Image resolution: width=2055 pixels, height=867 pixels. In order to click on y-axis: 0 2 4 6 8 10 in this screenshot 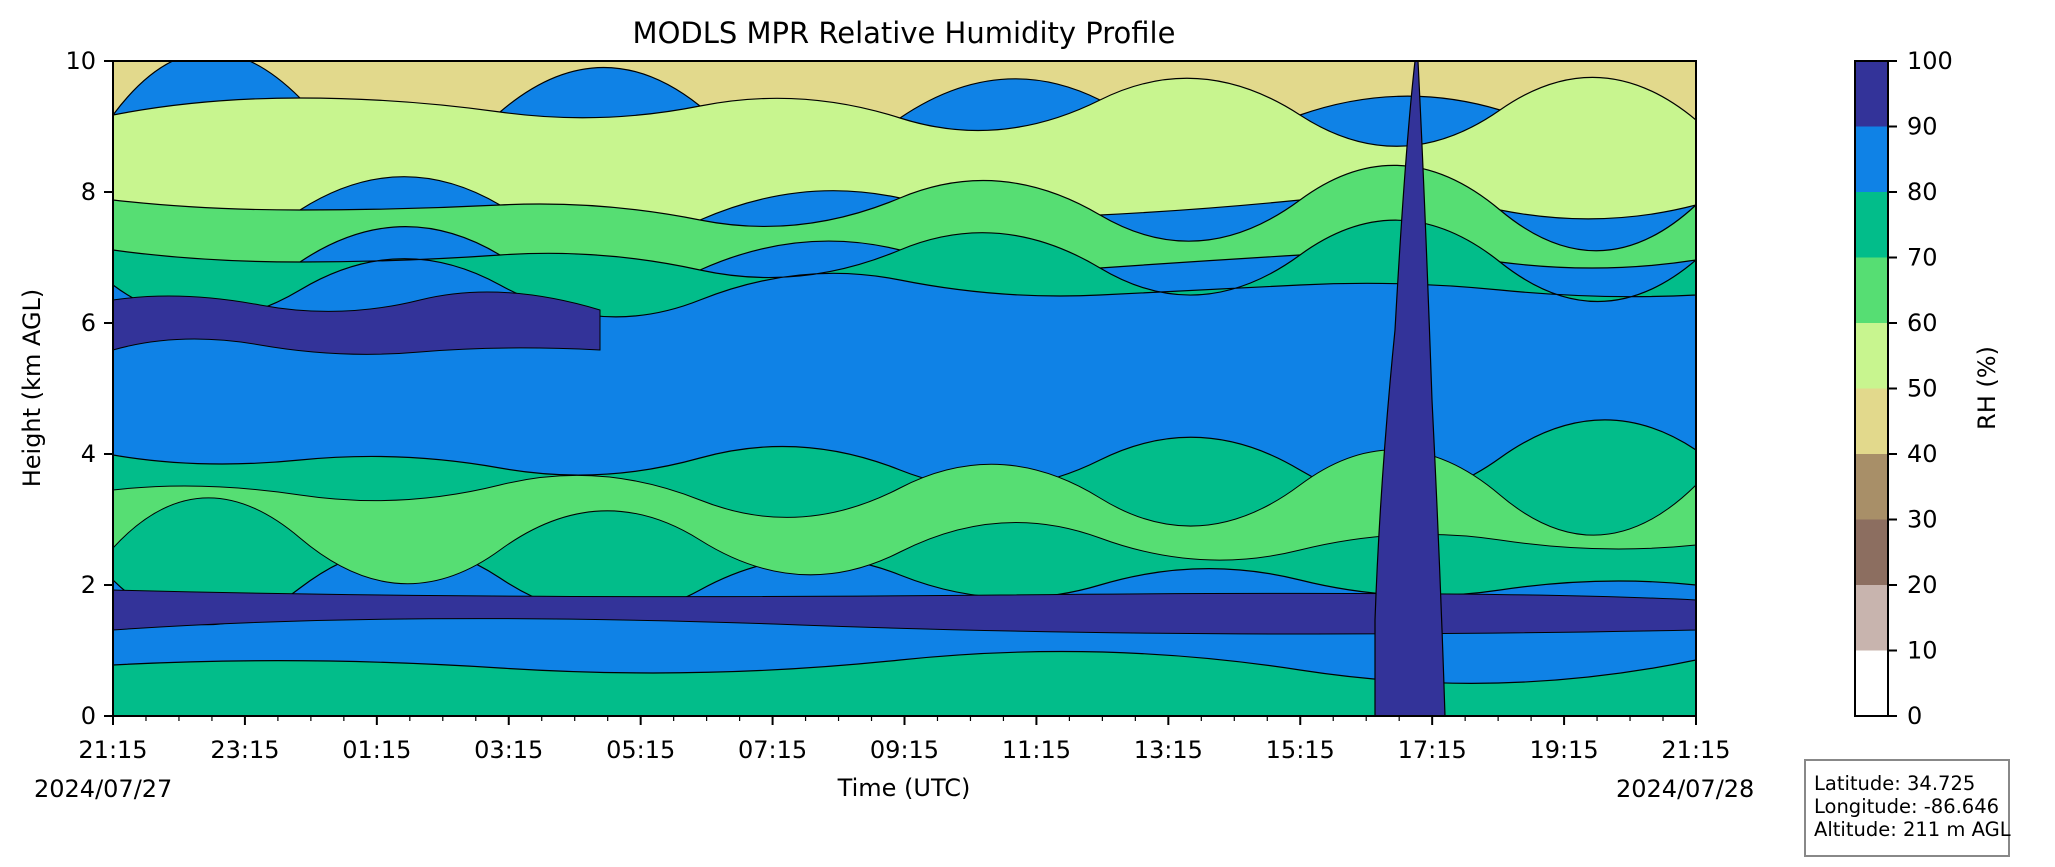, I will do `click(89, 388)`.